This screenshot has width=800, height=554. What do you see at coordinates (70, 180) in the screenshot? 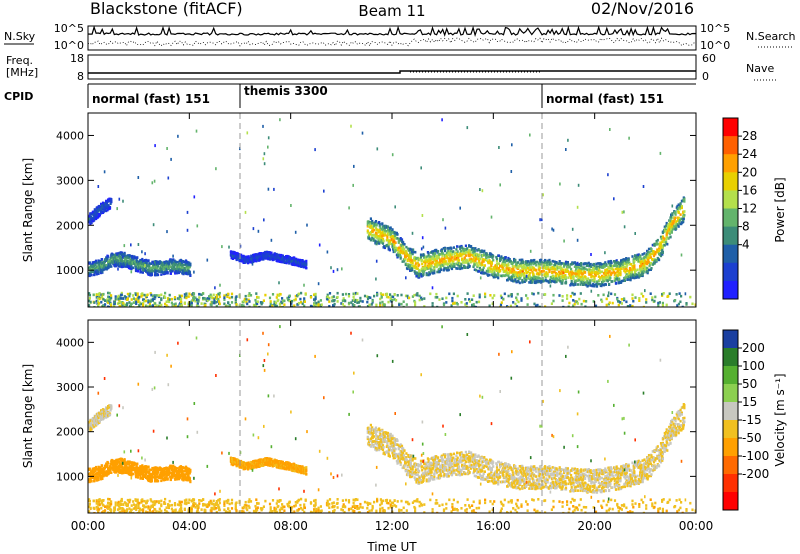
I see `y-tick-label: 3000` at bounding box center [70, 180].